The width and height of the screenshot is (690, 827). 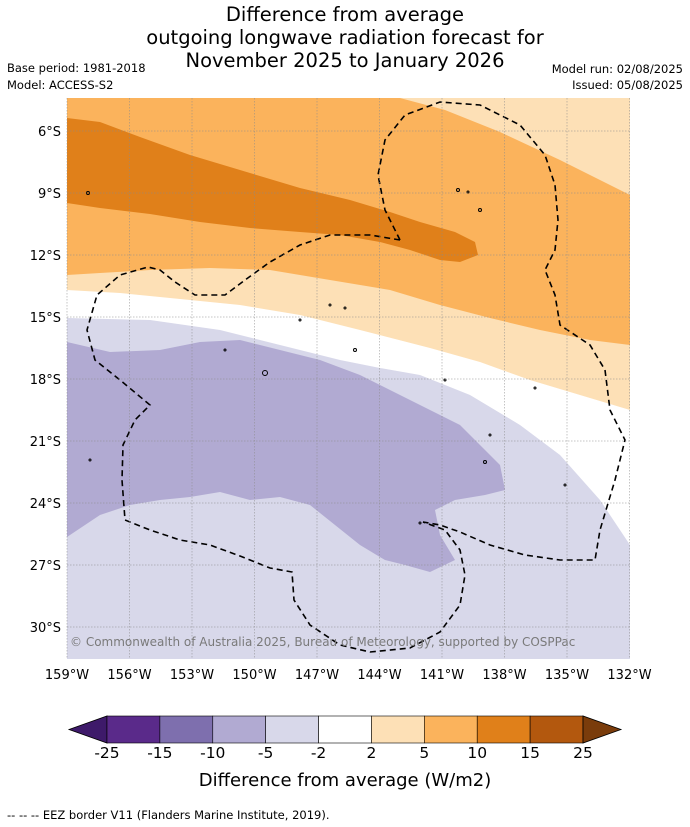 What do you see at coordinates (627, 85) in the screenshot?
I see `issued-date: Issued: 05/08/2025` at bounding box center [627, 85].